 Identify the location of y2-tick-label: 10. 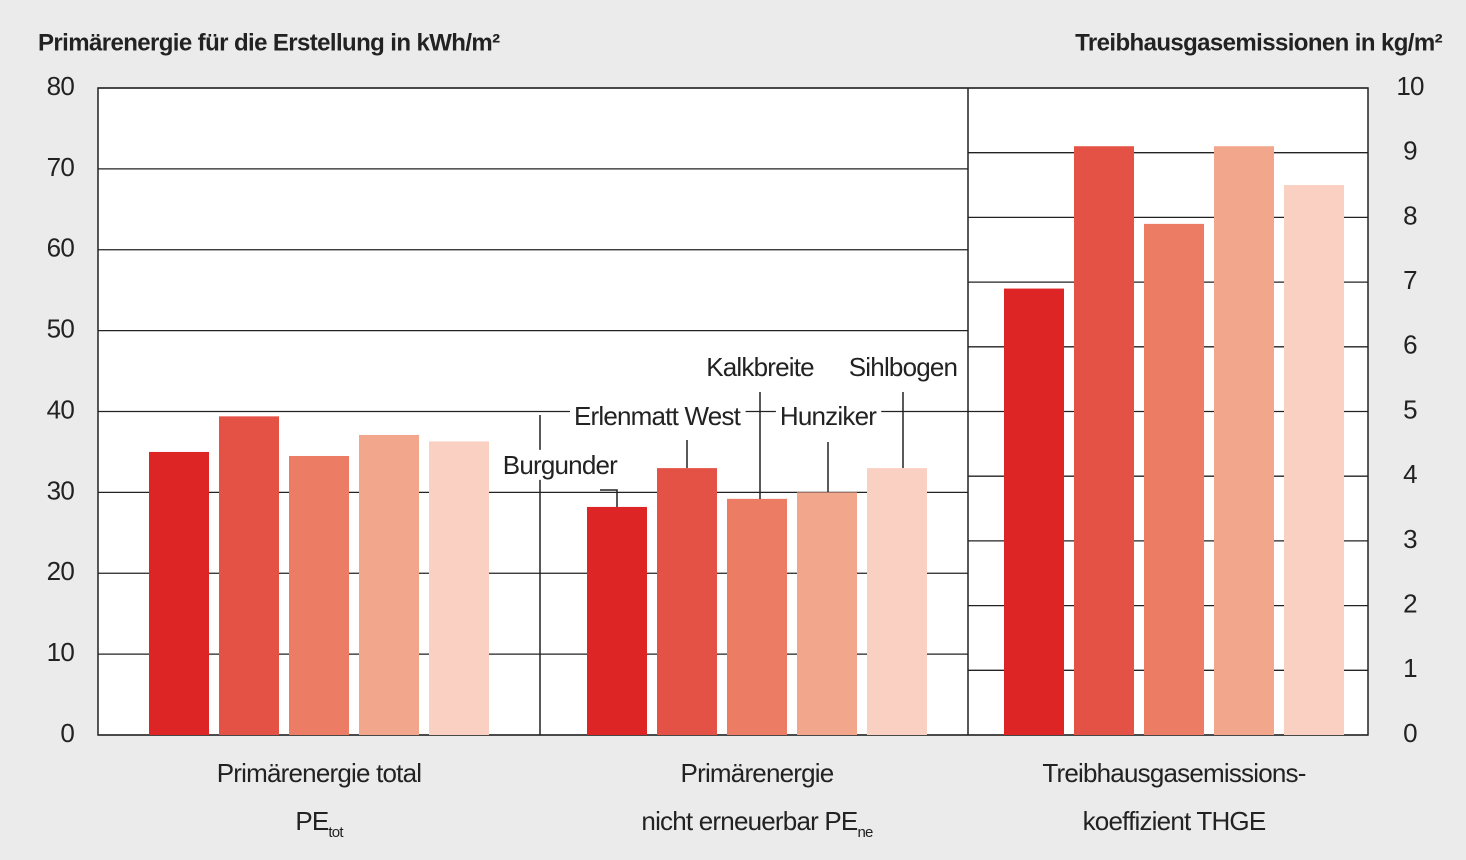
(1410, 86).